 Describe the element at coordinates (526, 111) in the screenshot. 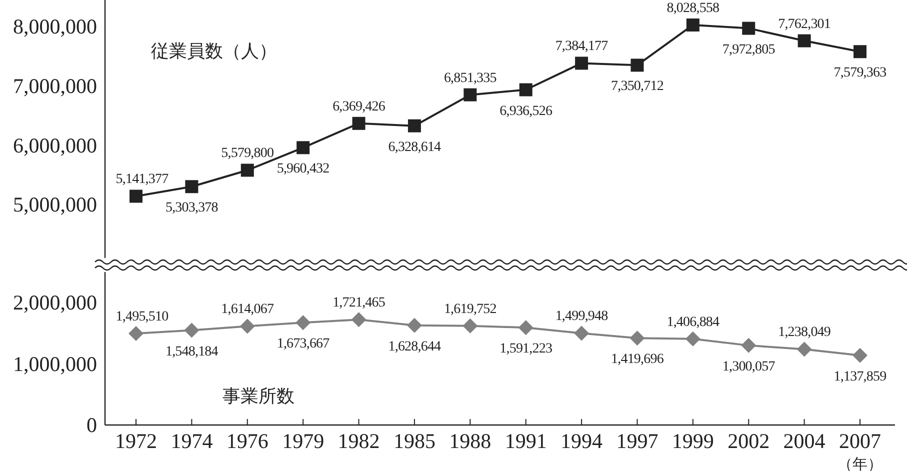

I see `data-label: 6,936,526` at that location.